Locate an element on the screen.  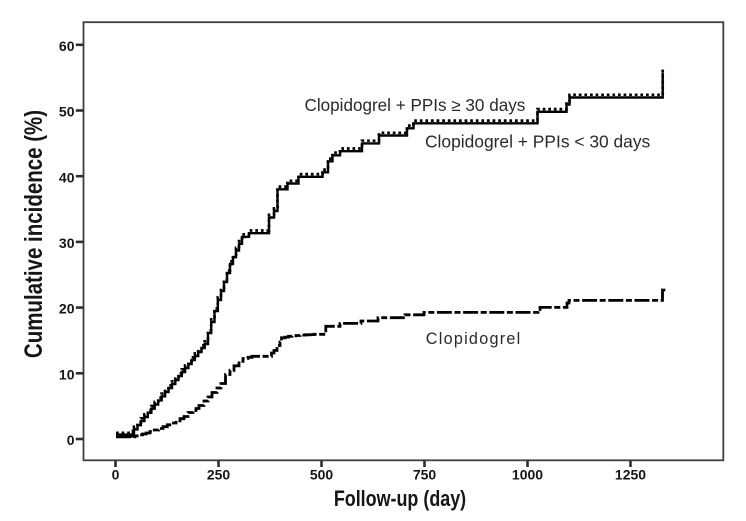
svg-text: 1000 is located at coordinates (527, 475).